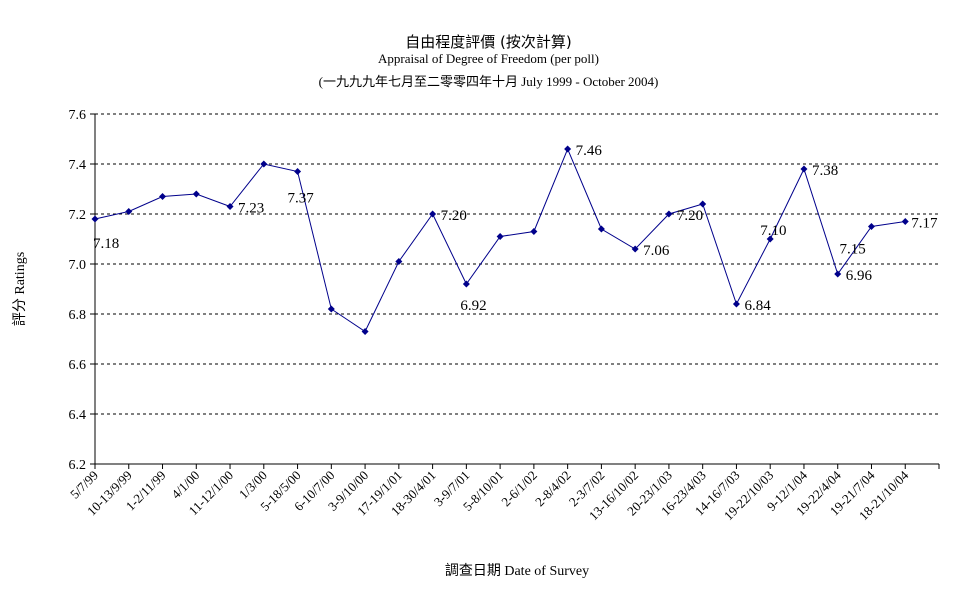 This screenshot has width=977, height=600. What do you see at coordinates (825, 171) in the screenshot?
I see `data-label: 7.38` at bounding box center [825, 171].